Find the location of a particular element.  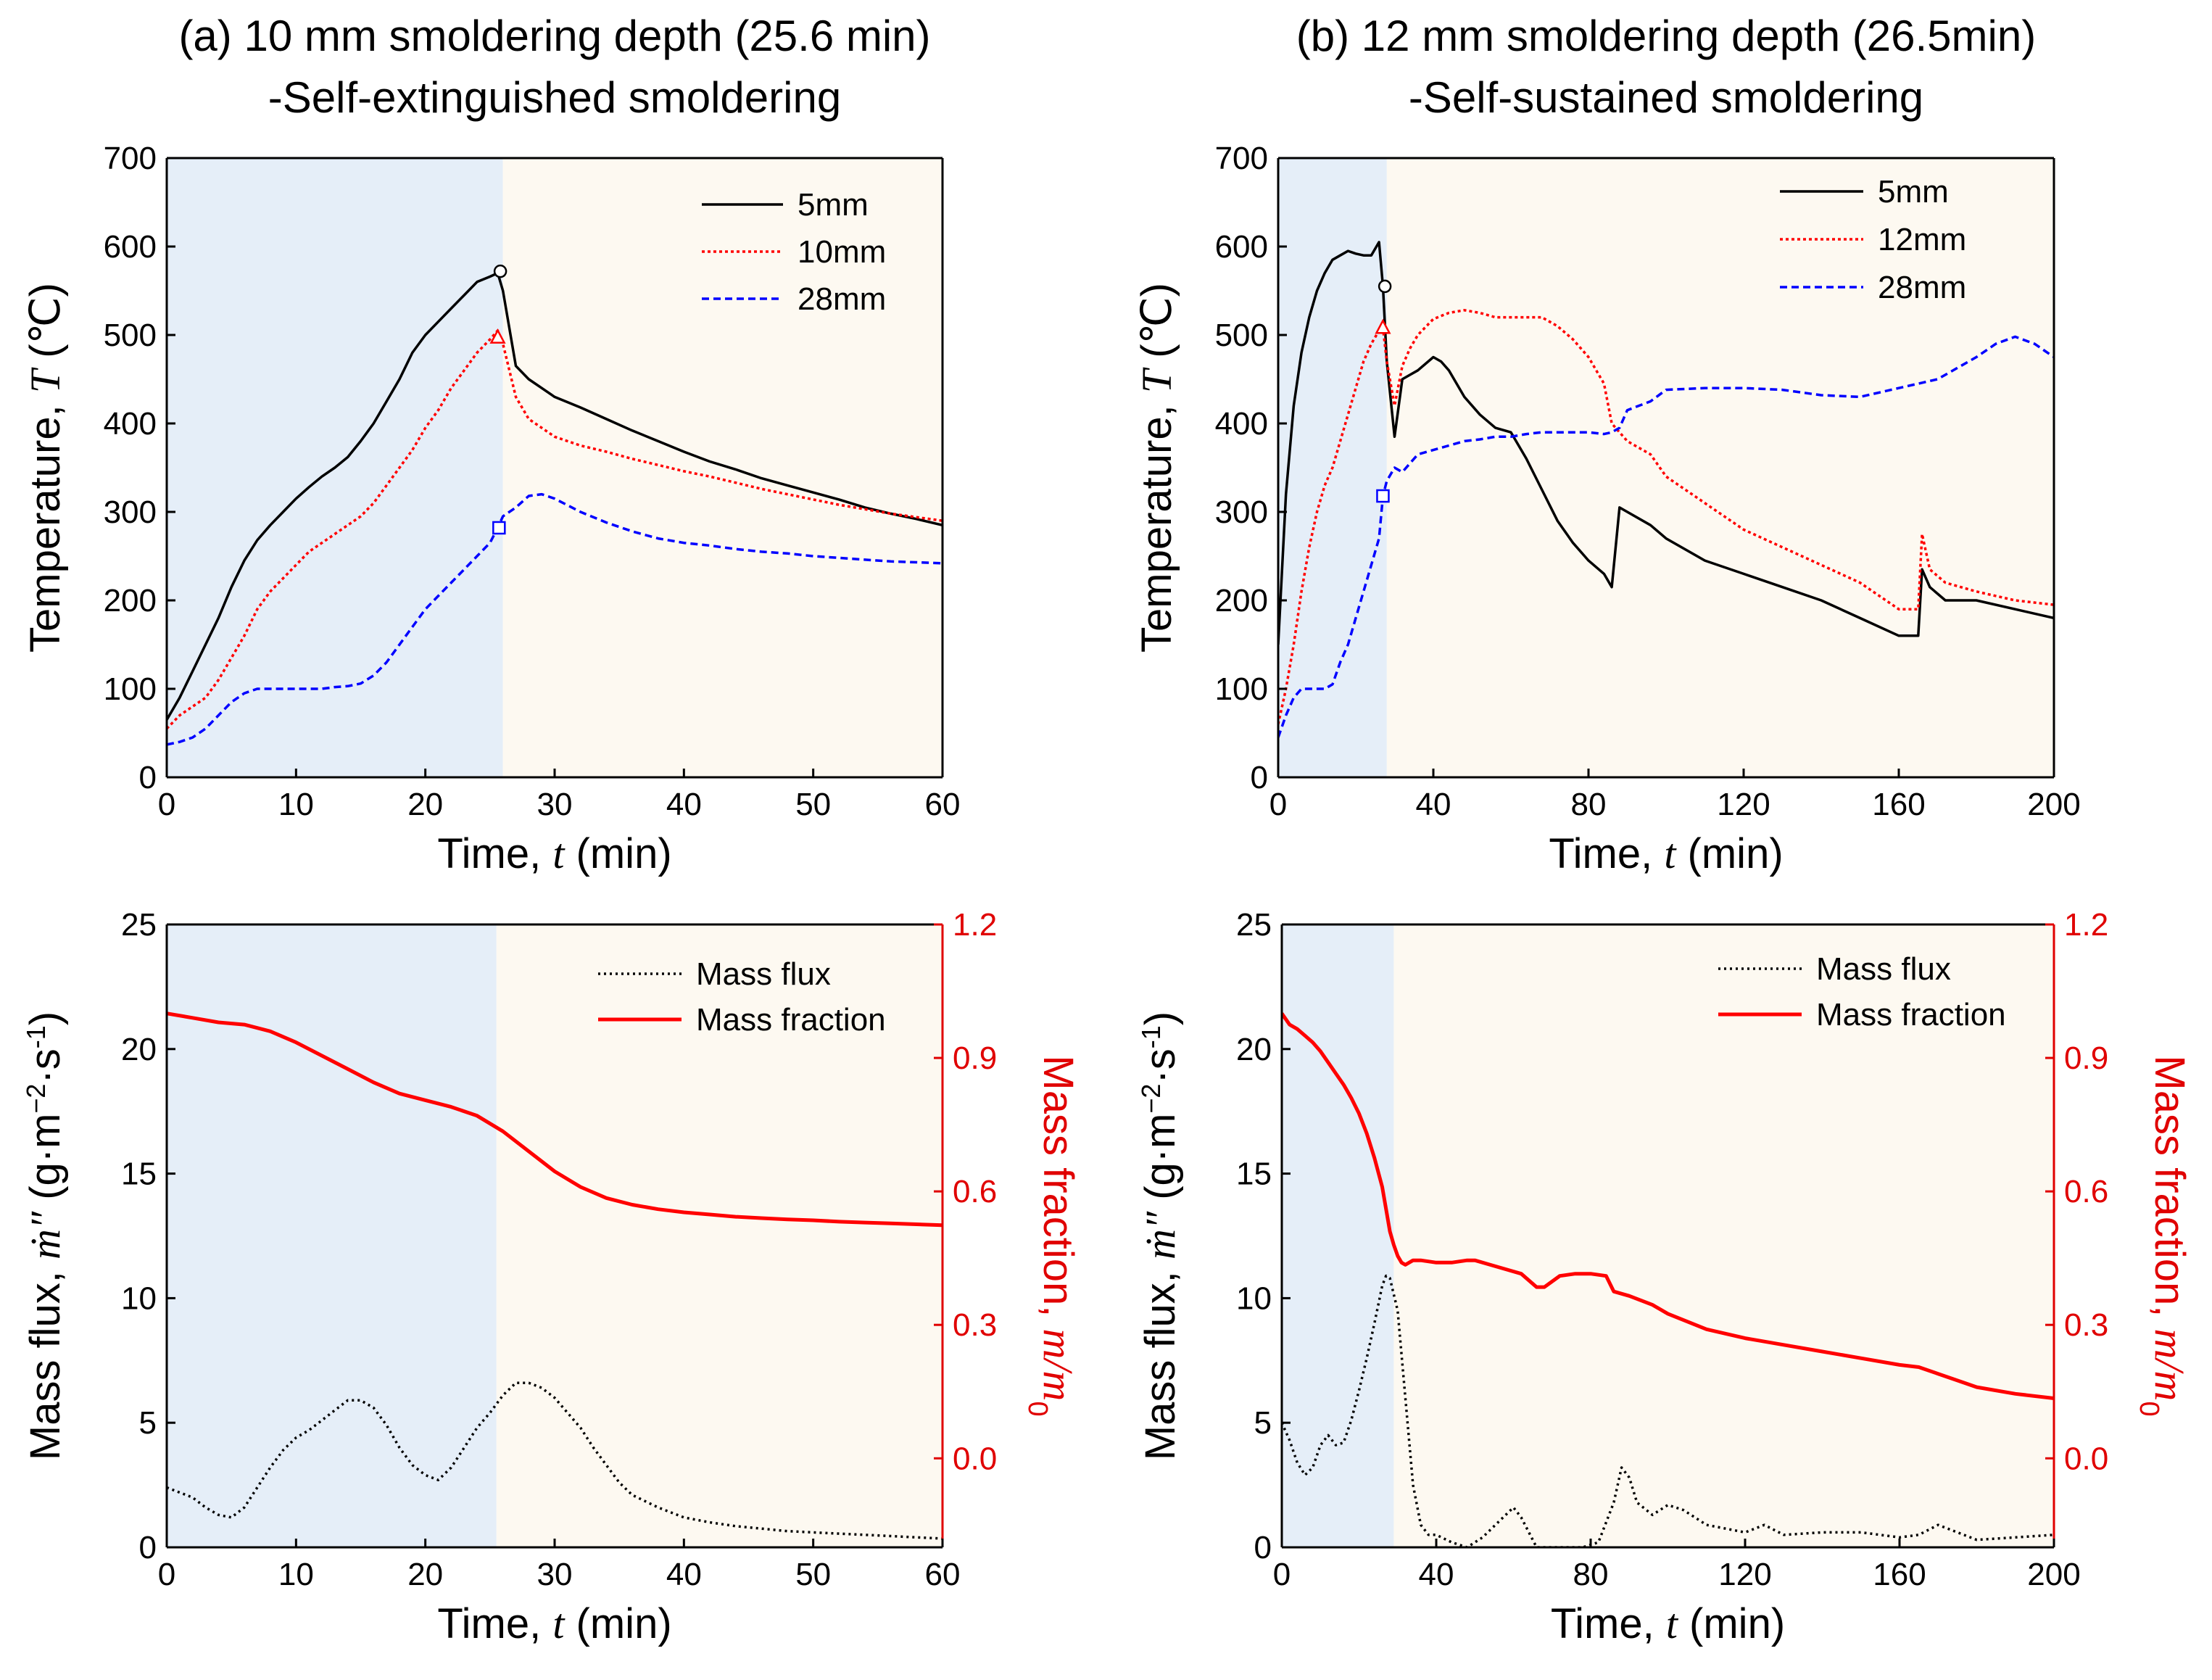

chart-title-line1: (b) 12 mm smoldering depth (26.5min) is located at coordinates (1666, 36).